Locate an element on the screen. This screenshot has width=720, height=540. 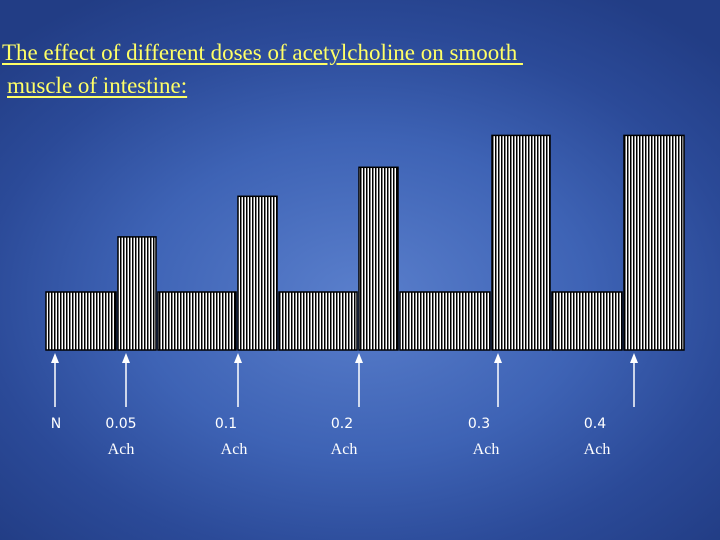
dose-arrow-0.1 is located at coordinates (238, 380).